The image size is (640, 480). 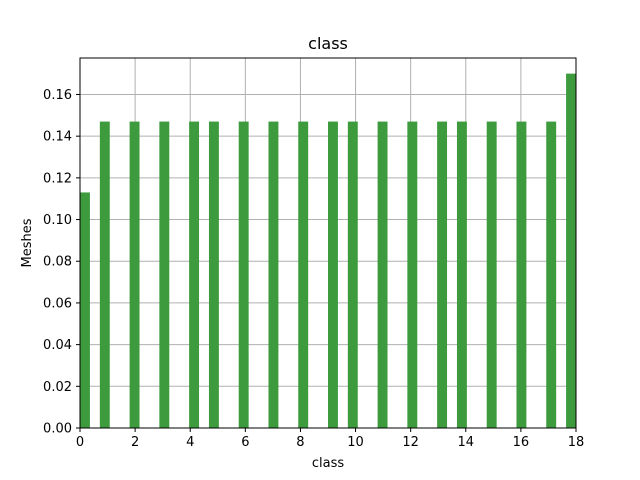 I want to click on x-tick-label: 6, so click(x=245, y=442).